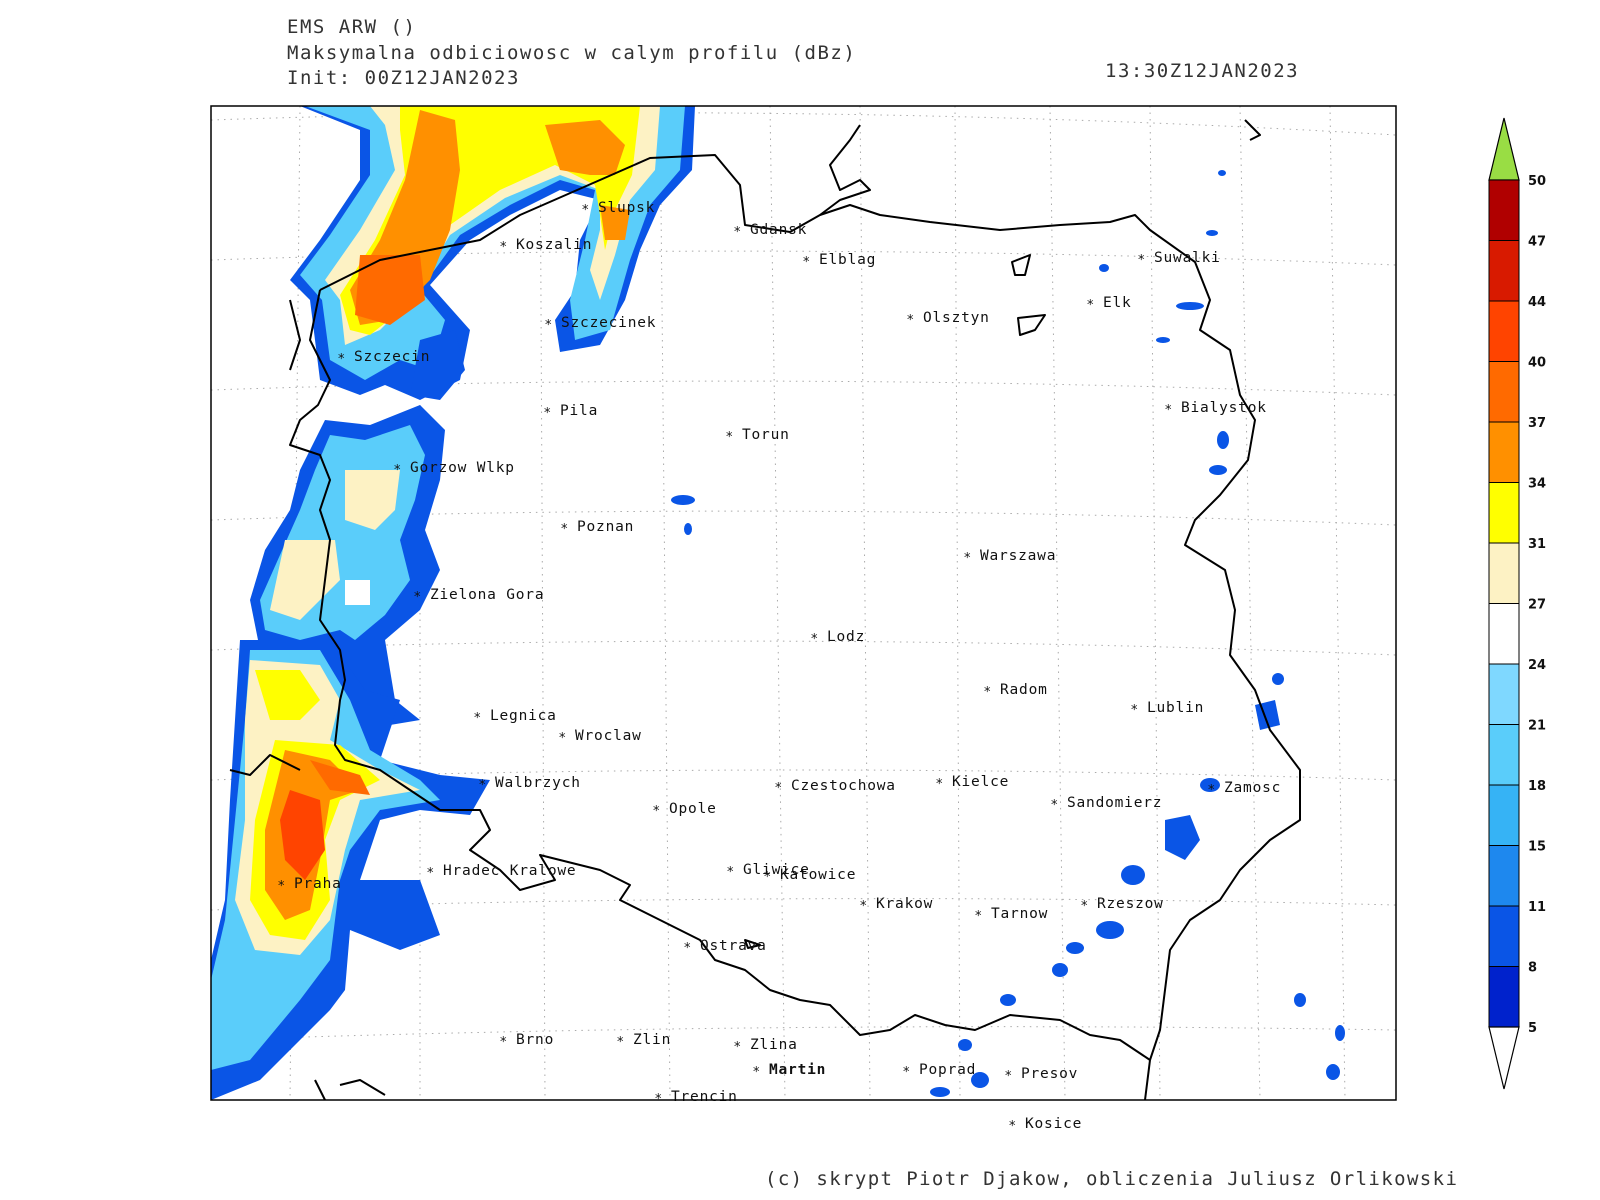 This screenshot has height=1200, width=1600. Describe the element at coordinates (1019, 914) in the screenshot. I see `svg-text: Tarnow` at that location.